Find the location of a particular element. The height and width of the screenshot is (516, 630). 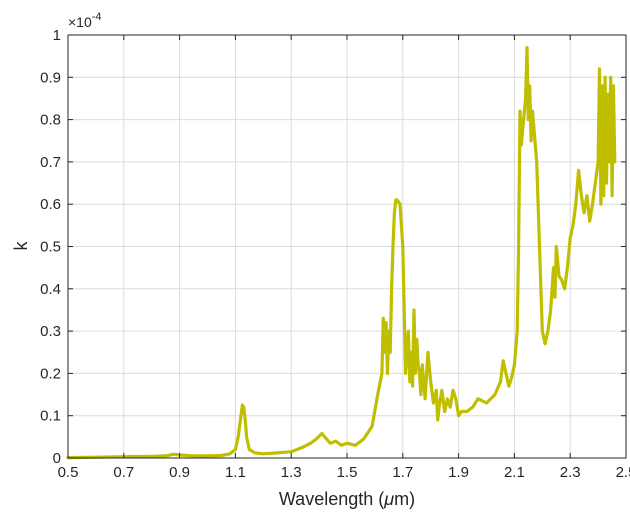

x-tick-label: 1.5 is located at coordinates (347, 472).